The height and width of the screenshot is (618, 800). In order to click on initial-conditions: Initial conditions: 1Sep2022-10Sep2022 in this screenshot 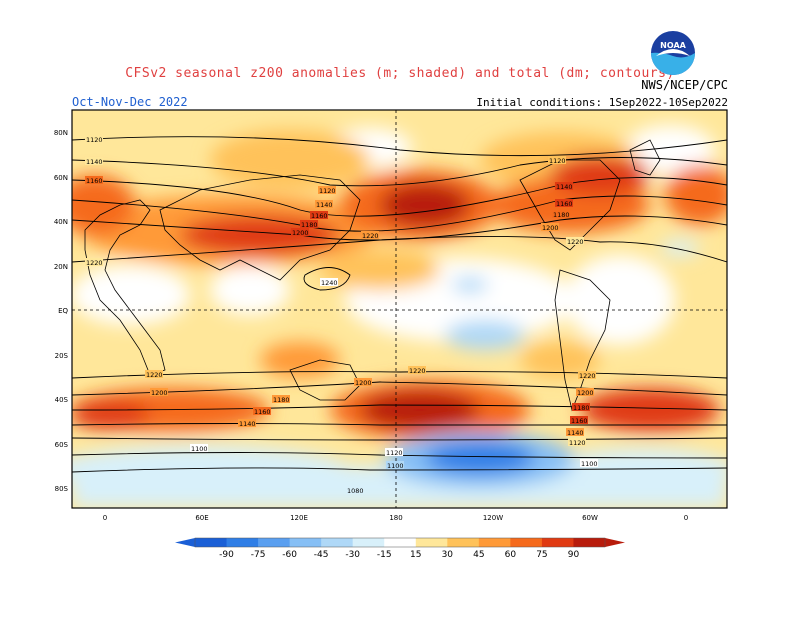, I will do `click(602, 102)`.